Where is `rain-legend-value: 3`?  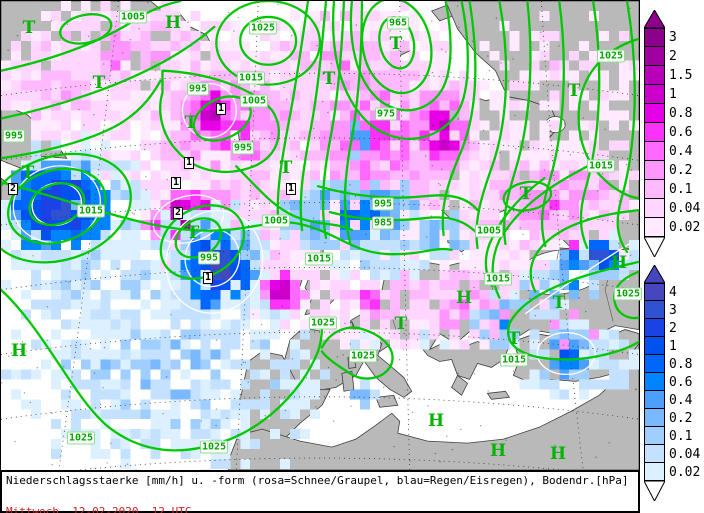
rain-legend-value: 3 is located at coordinates (673, 310).